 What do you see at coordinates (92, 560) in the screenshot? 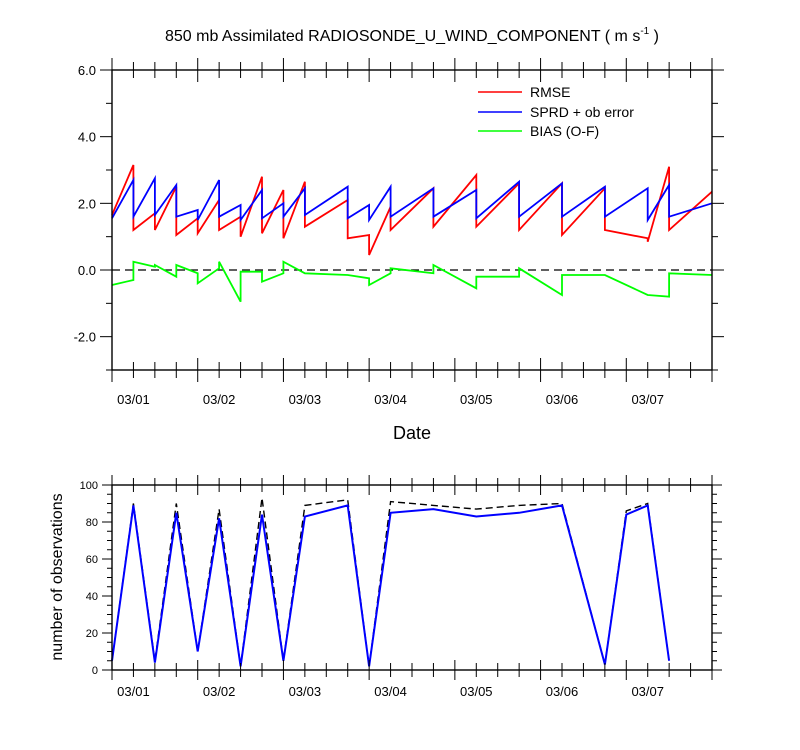
I see `bottom-y-tick-label: 60` at bounding box center [92, 560].